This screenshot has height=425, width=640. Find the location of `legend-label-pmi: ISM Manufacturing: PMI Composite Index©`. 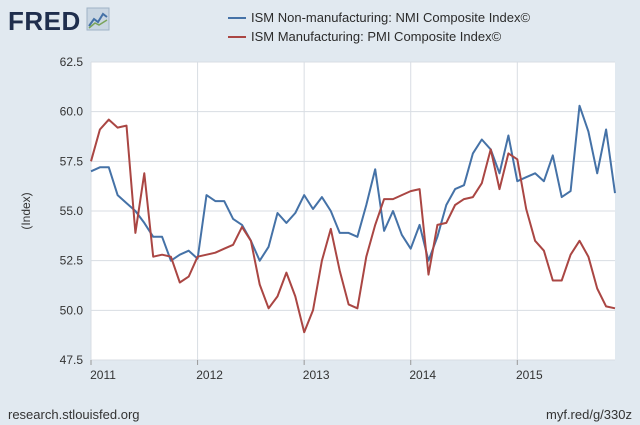

legend-label-pmi: ISM Manufacturing: PMI Composite Index© is located at coordinates (376, 36).